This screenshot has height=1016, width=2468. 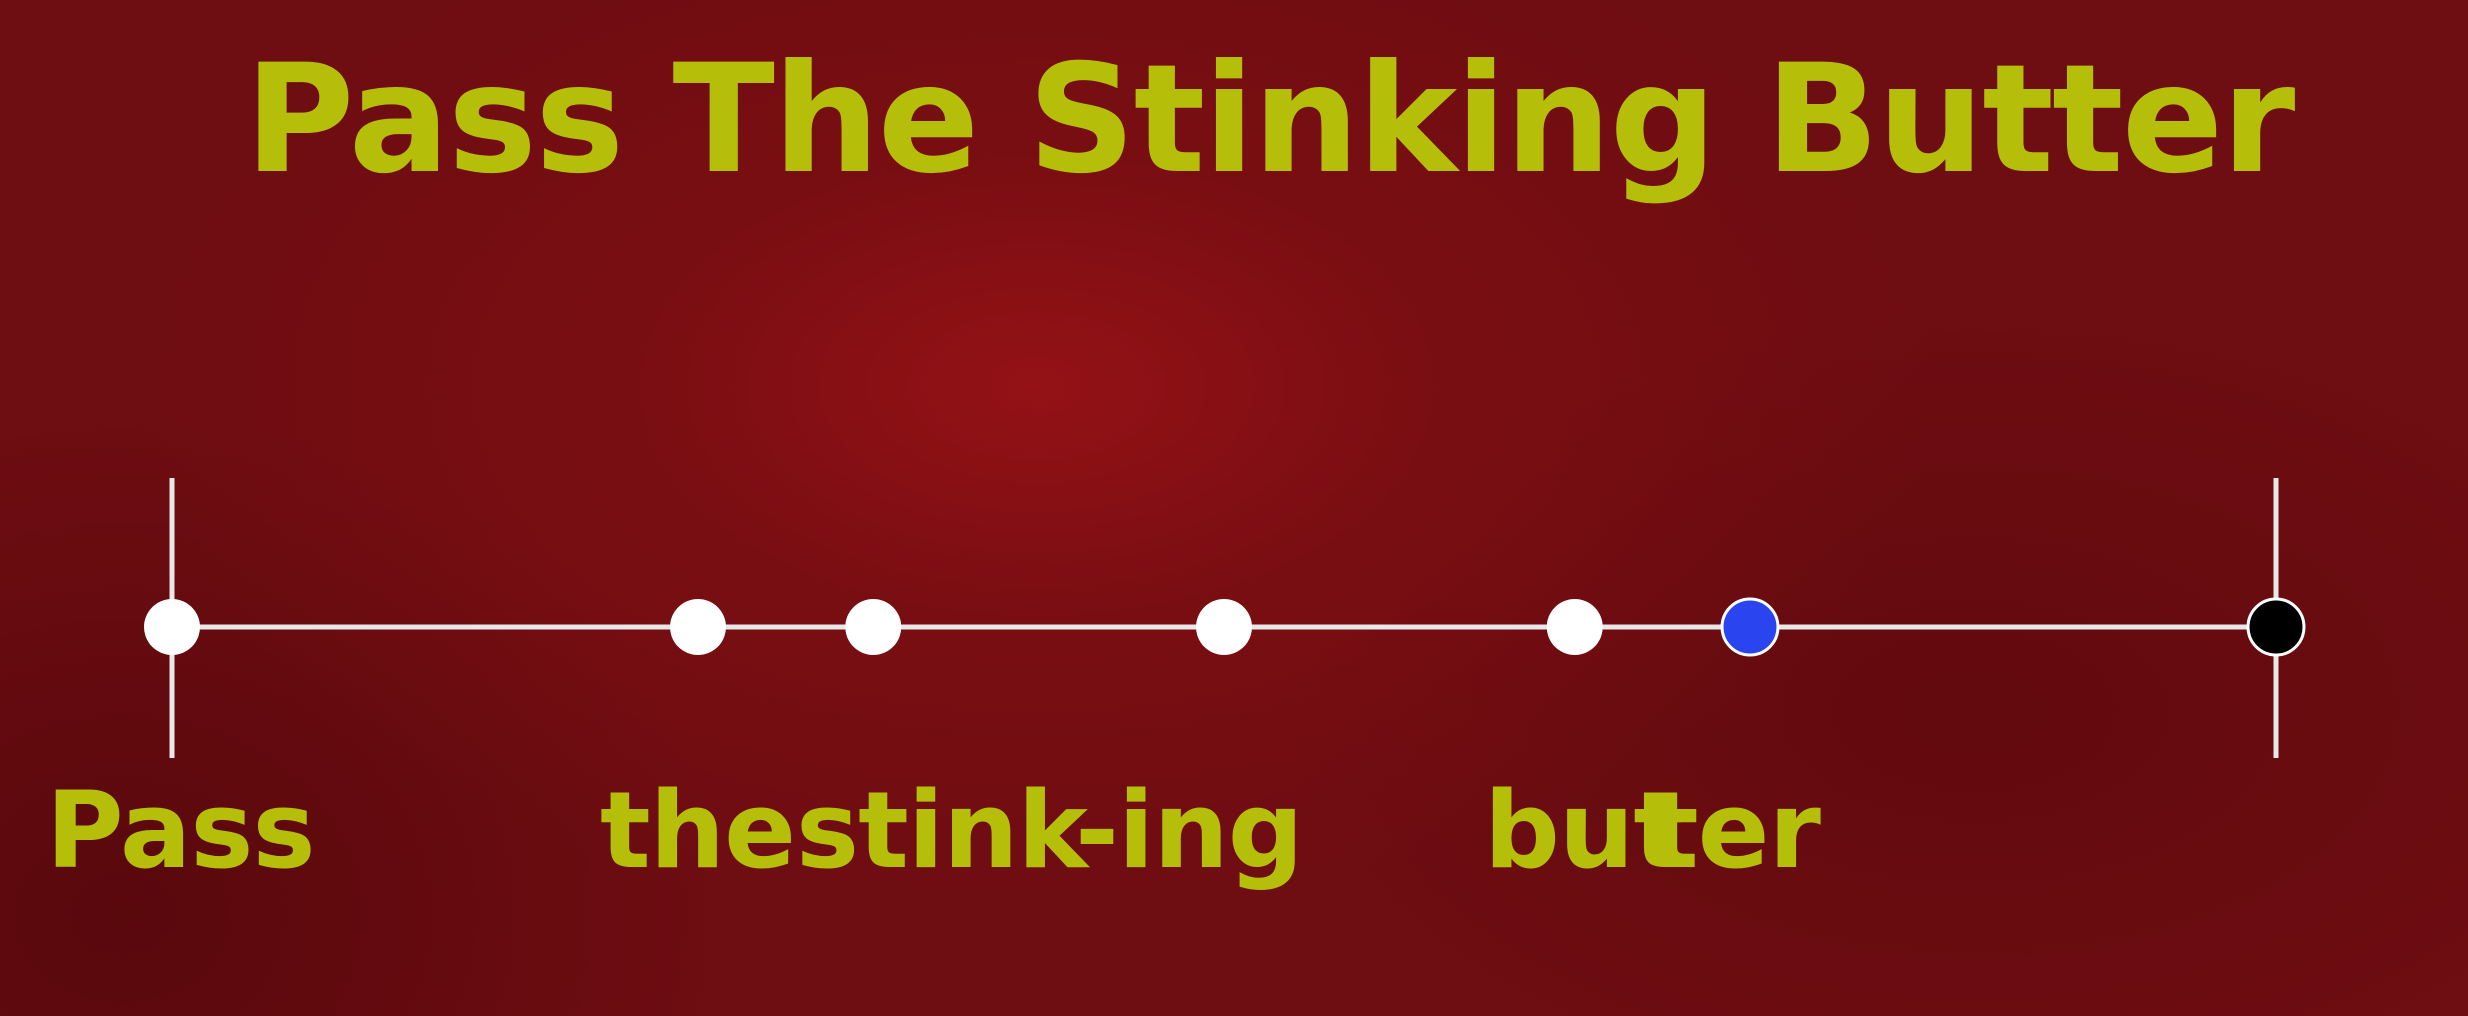 I want to click on lyric-syllable: Pass, so click(x=180, y=830).